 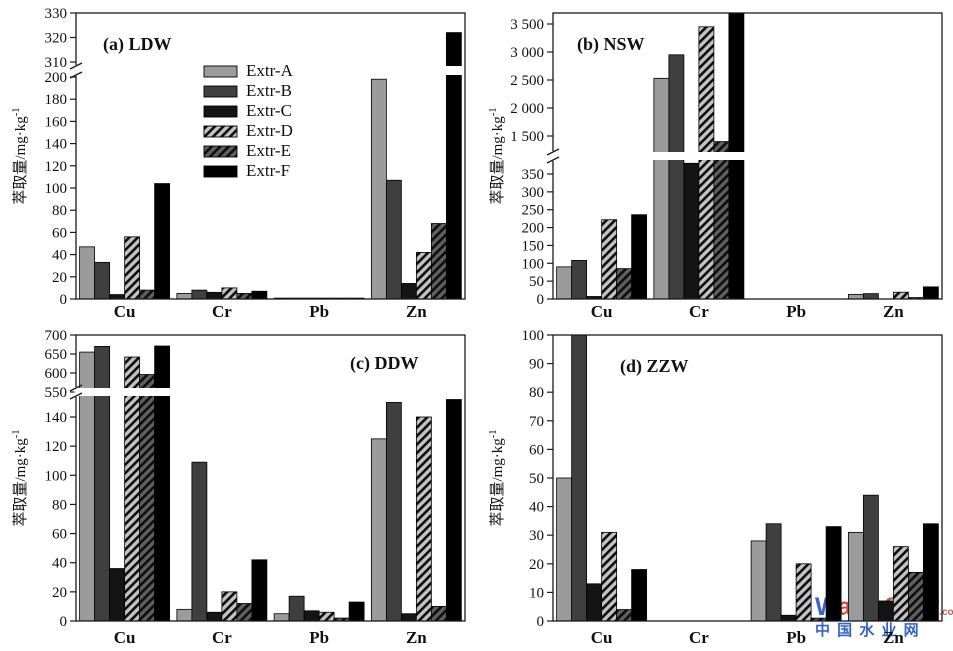 What do you see at coordinates (356, 611) in the screenshot?
I see `bar-extr-f-pb` at bounding box center [356, 611].